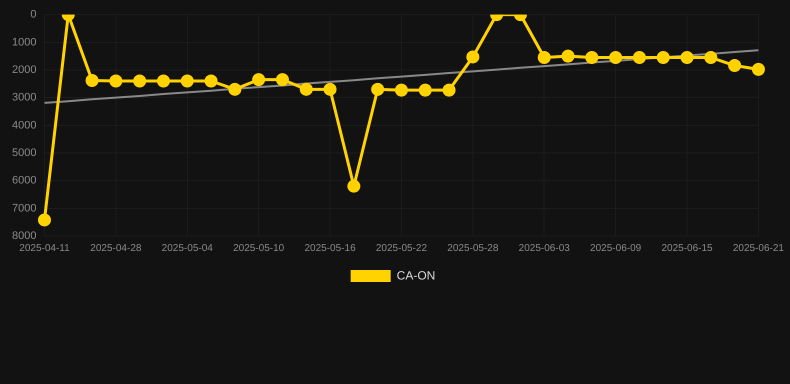 The image size is (790, 384). Describe the element at coordinates (188, 248) in the screenshot. I see `x-tick-label: 2025-05-04` at that location.